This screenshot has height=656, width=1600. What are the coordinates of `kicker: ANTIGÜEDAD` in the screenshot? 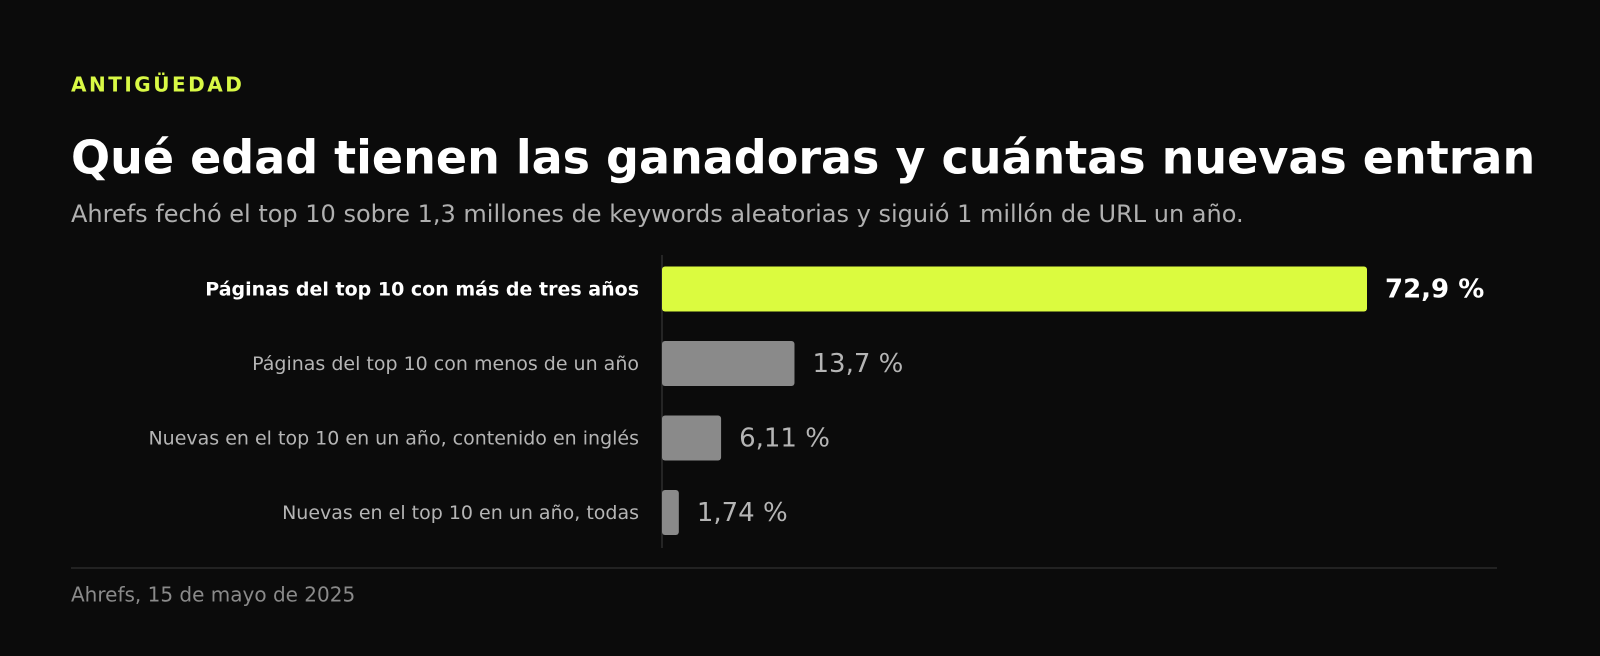 It's located at (157, 85).